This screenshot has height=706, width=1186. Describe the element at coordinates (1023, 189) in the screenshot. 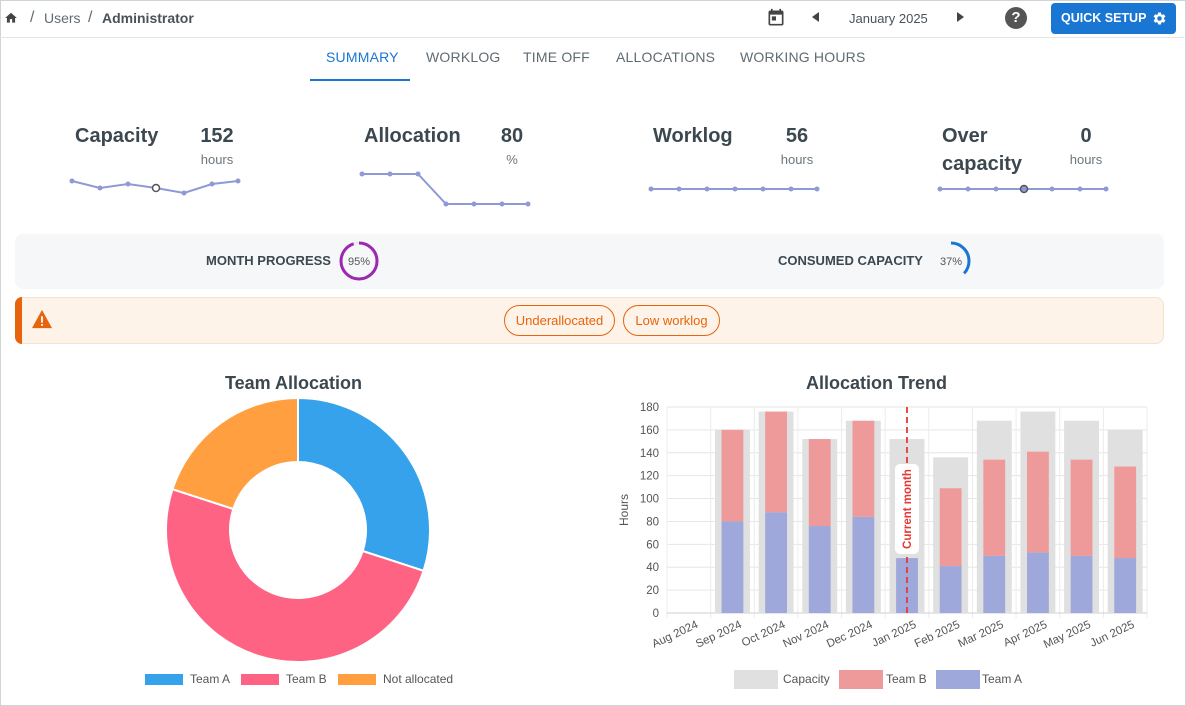

I see `overcapacity-sparkline` at that location.